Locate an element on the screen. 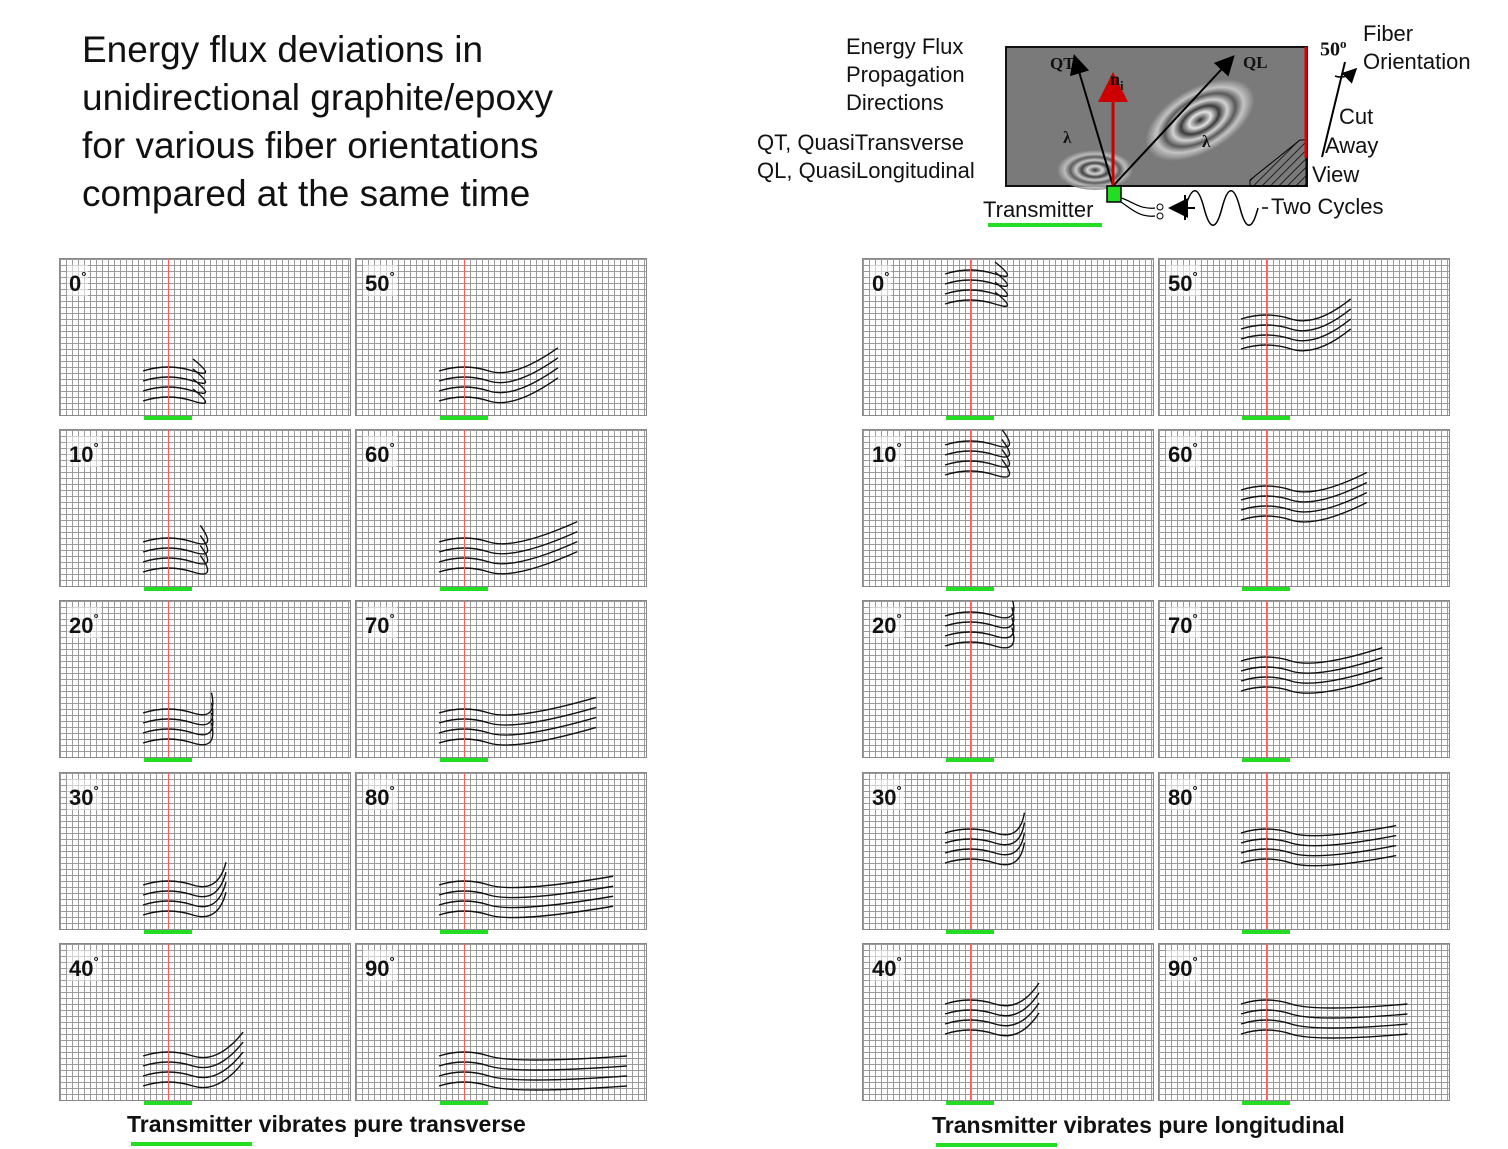  wave-propagation-diagram: QT QL ni λ λ is located at coordinates (1181, 136).